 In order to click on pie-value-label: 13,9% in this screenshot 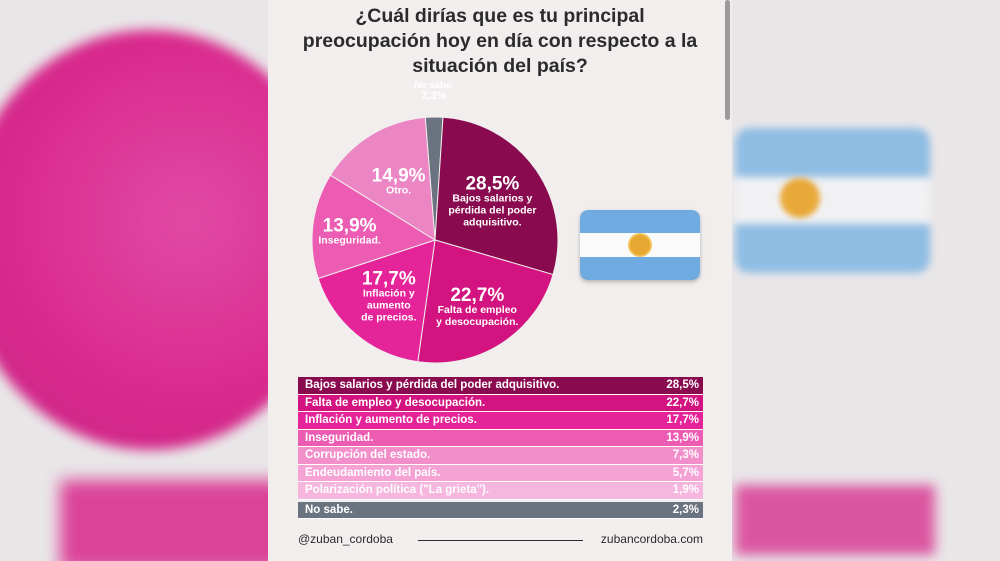, I will do `click(350, 225)`.